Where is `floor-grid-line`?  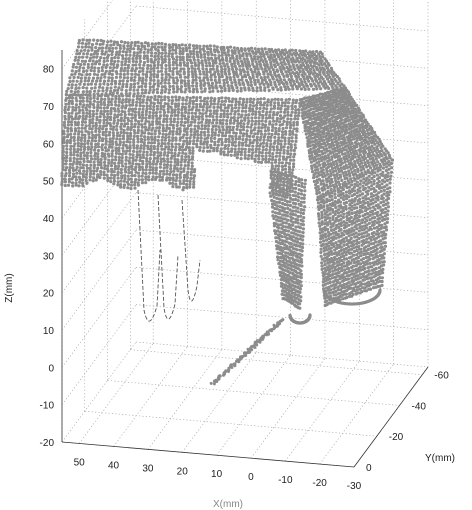 floor-grid-line is located at coordinates (185, 399).